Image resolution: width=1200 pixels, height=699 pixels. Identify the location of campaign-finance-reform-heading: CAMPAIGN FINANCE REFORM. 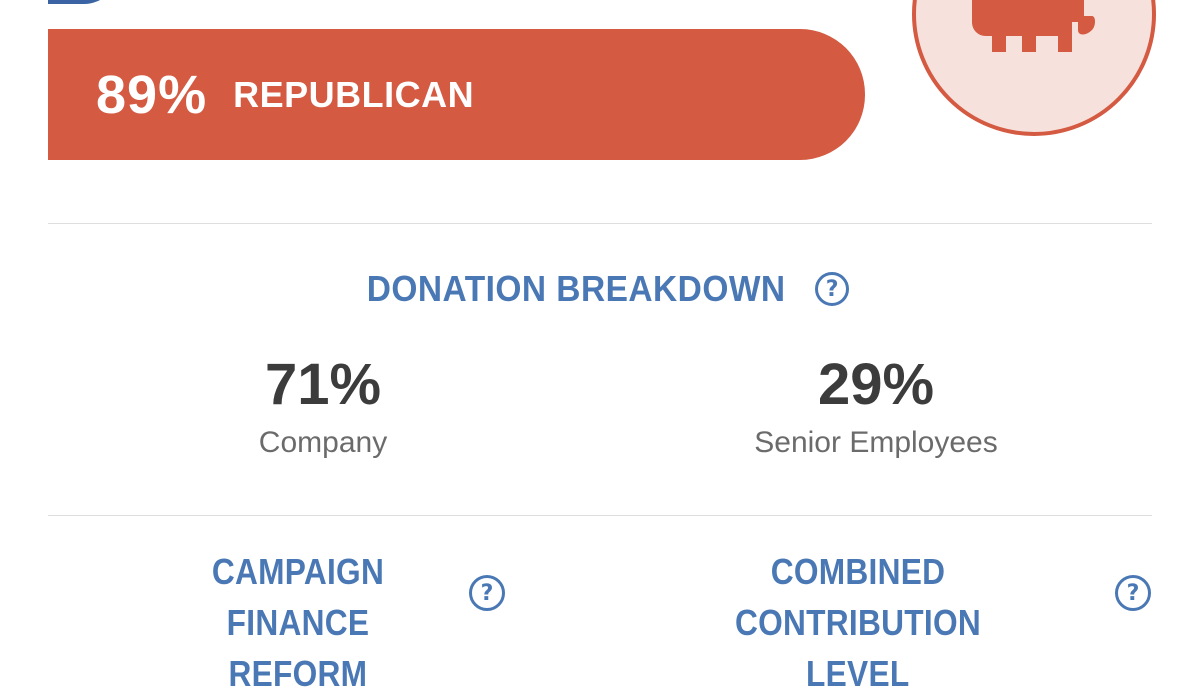
(298, 622).